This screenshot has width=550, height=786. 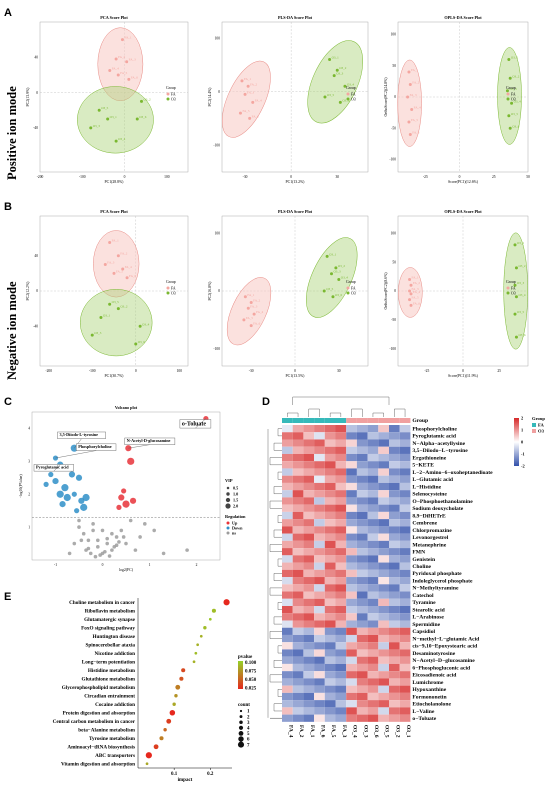 I want to click on heatmap-column-label: FA_4, so click(x=290, y=731).